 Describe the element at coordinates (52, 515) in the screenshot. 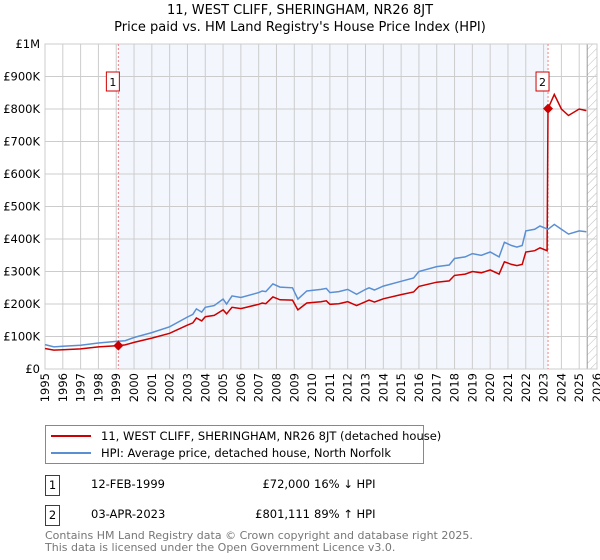

I see `transaction-badge: 2` at that location.